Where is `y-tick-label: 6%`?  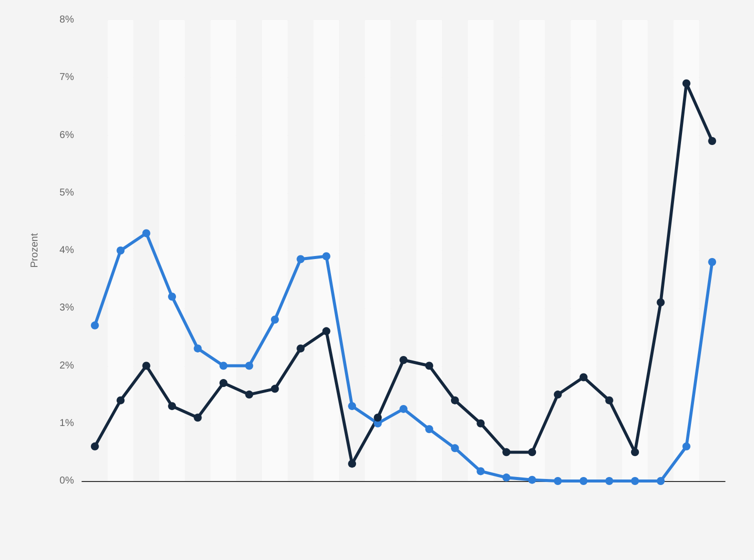 y-tick-label: 6% is located at coordinates (67, 135).